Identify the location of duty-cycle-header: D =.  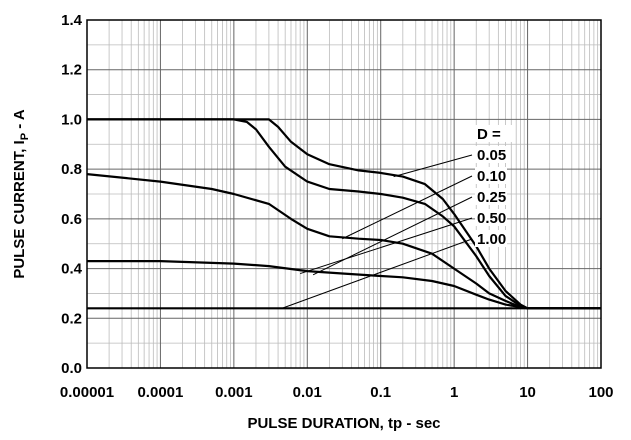
(489, 134).